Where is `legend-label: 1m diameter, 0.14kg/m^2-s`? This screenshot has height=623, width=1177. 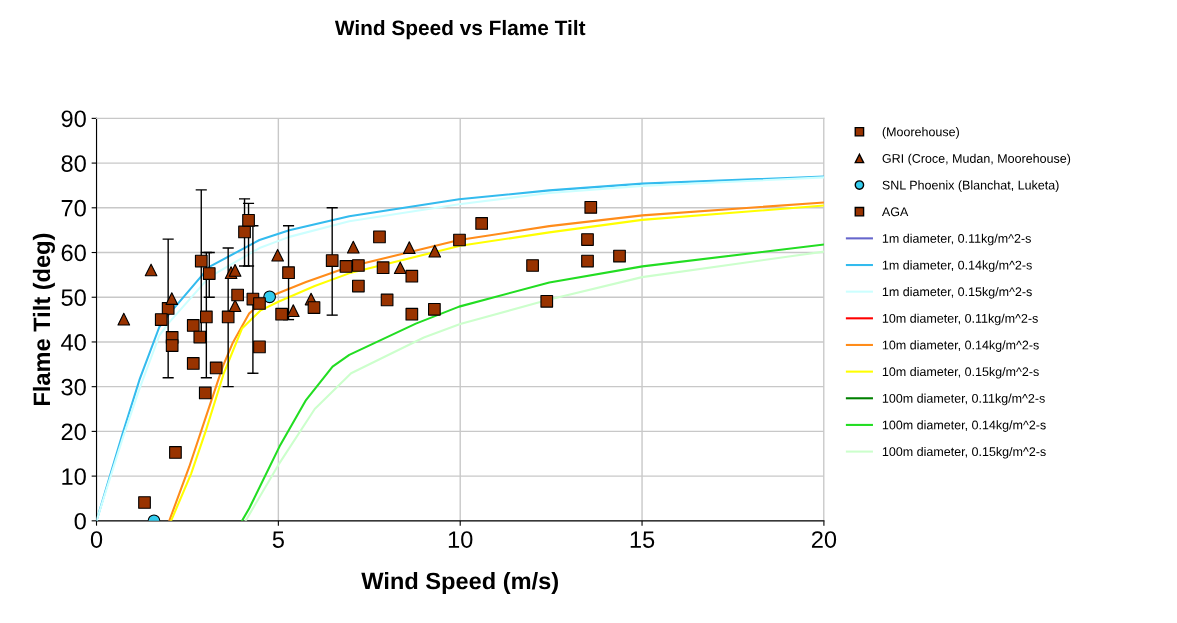 legend-label: 1m diameter, 0.14kg/m^2-s is located at coordinates (957, 266).